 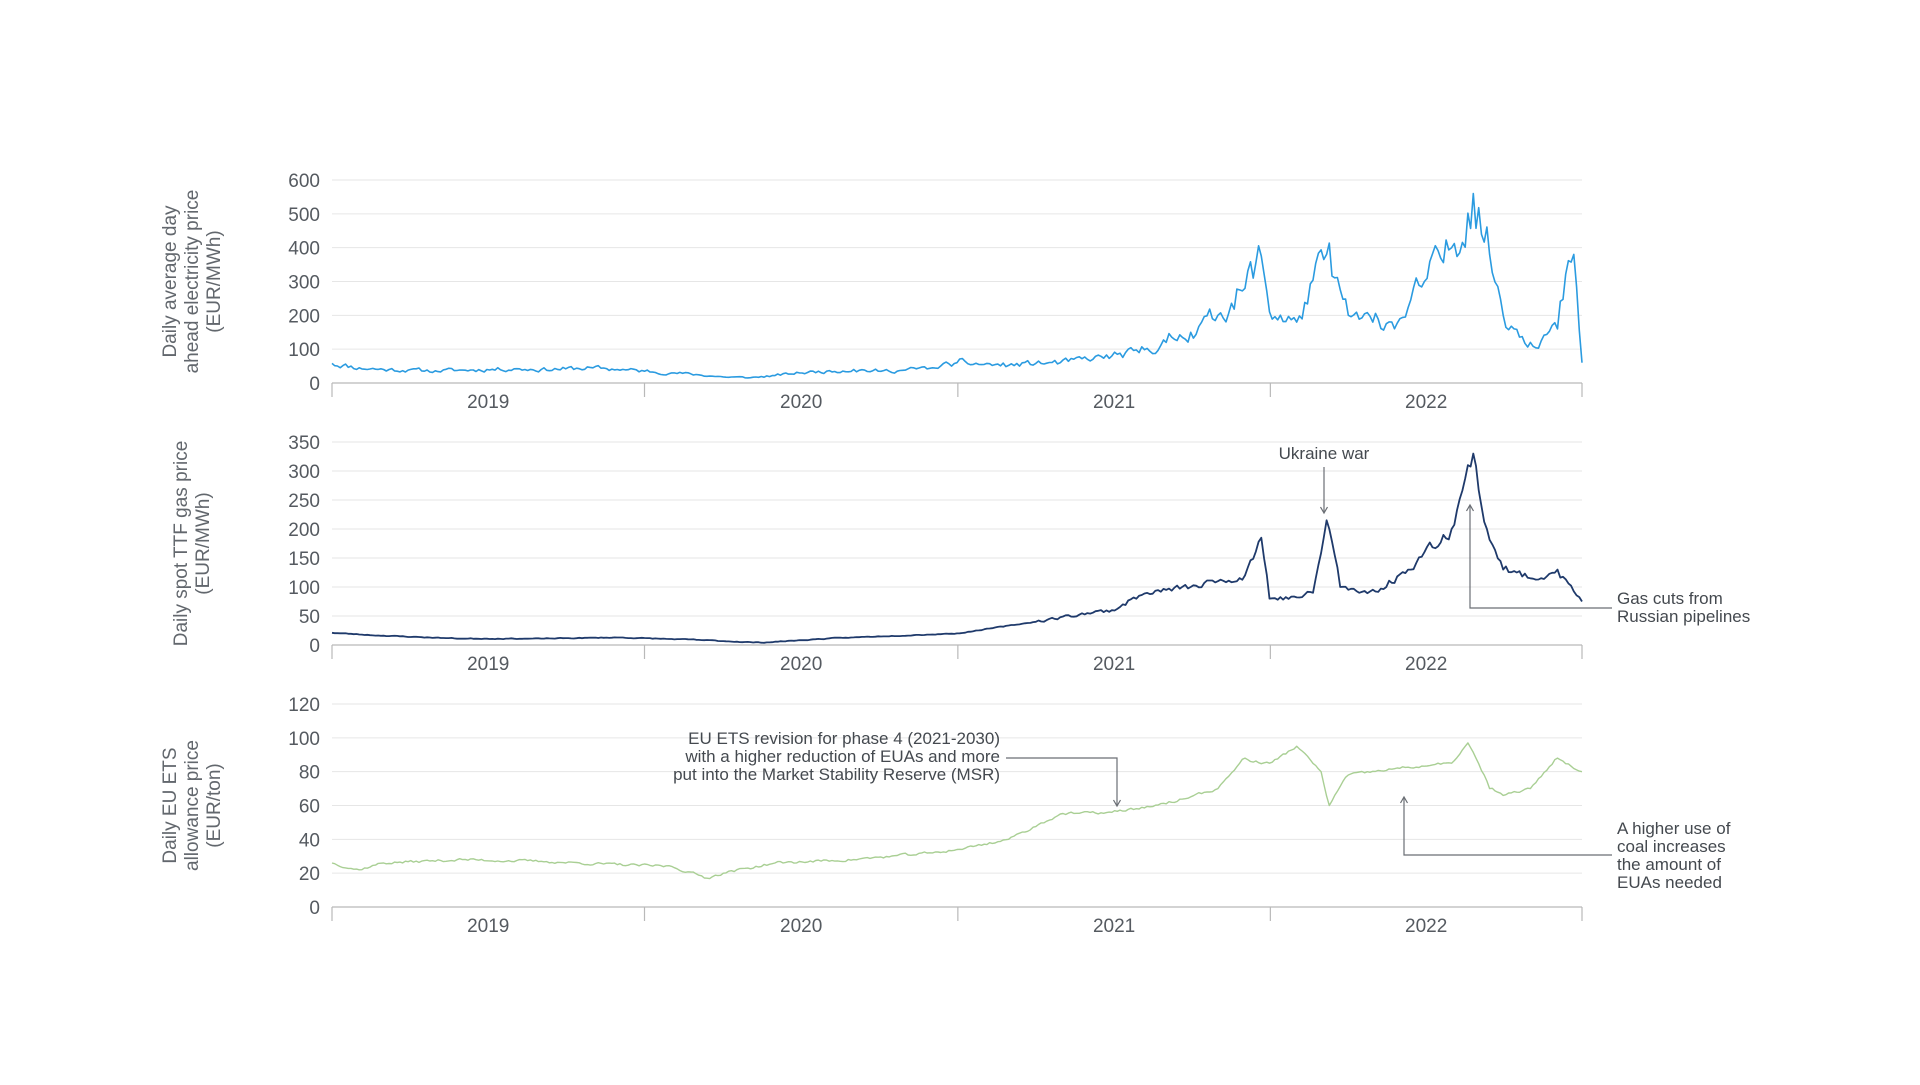 What do you see at coordinates (304, 705) in the screenshot?
I see `y-tick-label: 120` at bounding box center [304, 705].